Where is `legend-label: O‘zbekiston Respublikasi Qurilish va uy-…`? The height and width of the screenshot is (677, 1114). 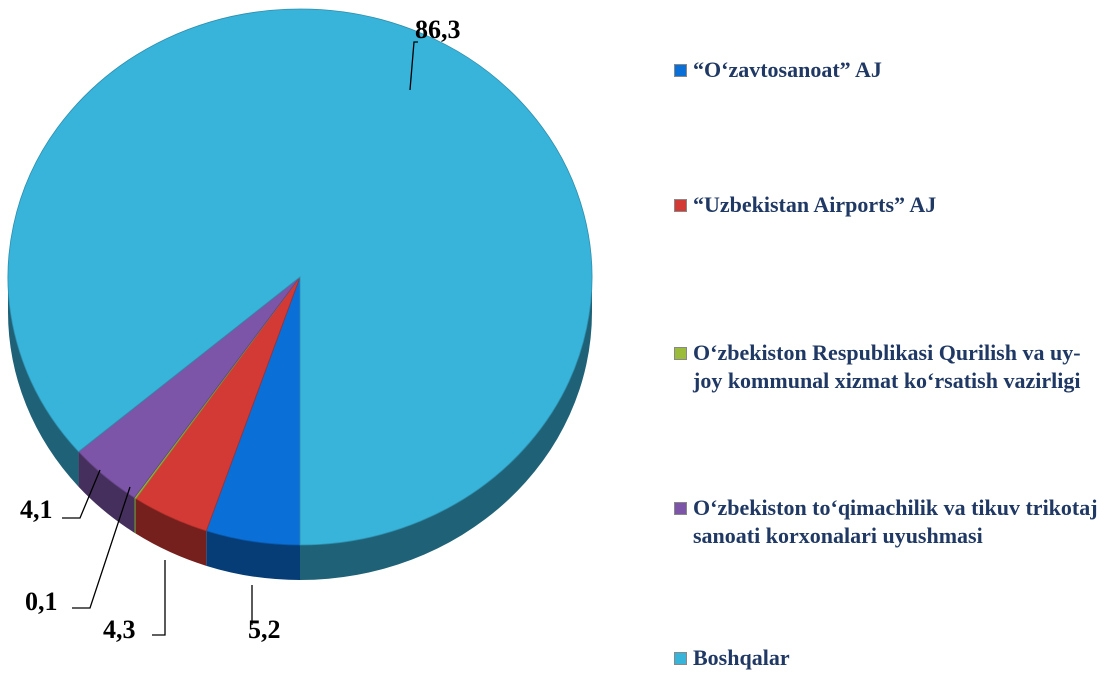 legend-label: O‘zbekiston Respublikasi Qurilish va uy-… is located at coordinates (887, 366).